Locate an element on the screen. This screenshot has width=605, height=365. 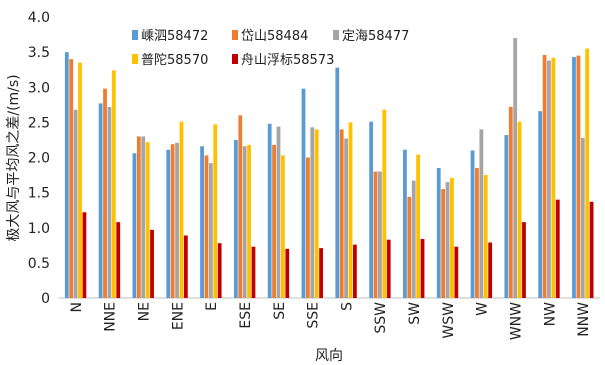
y-axis-title: 极大风与平均风之差/(m/s) is located at coordinates (14, 157).